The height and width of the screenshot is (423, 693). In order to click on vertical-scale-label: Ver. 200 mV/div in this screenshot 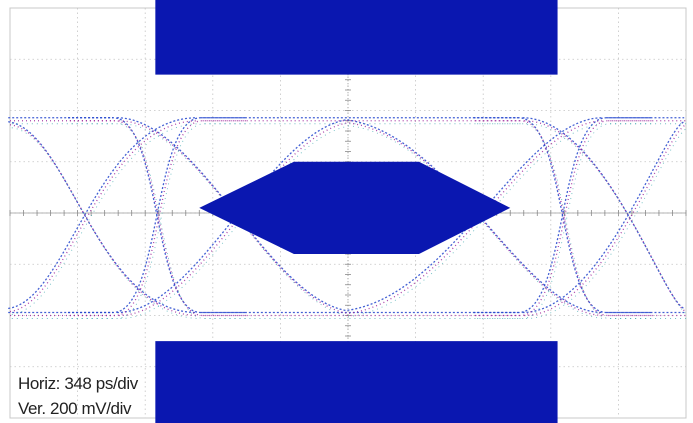, I will do `click(75, 408)`.